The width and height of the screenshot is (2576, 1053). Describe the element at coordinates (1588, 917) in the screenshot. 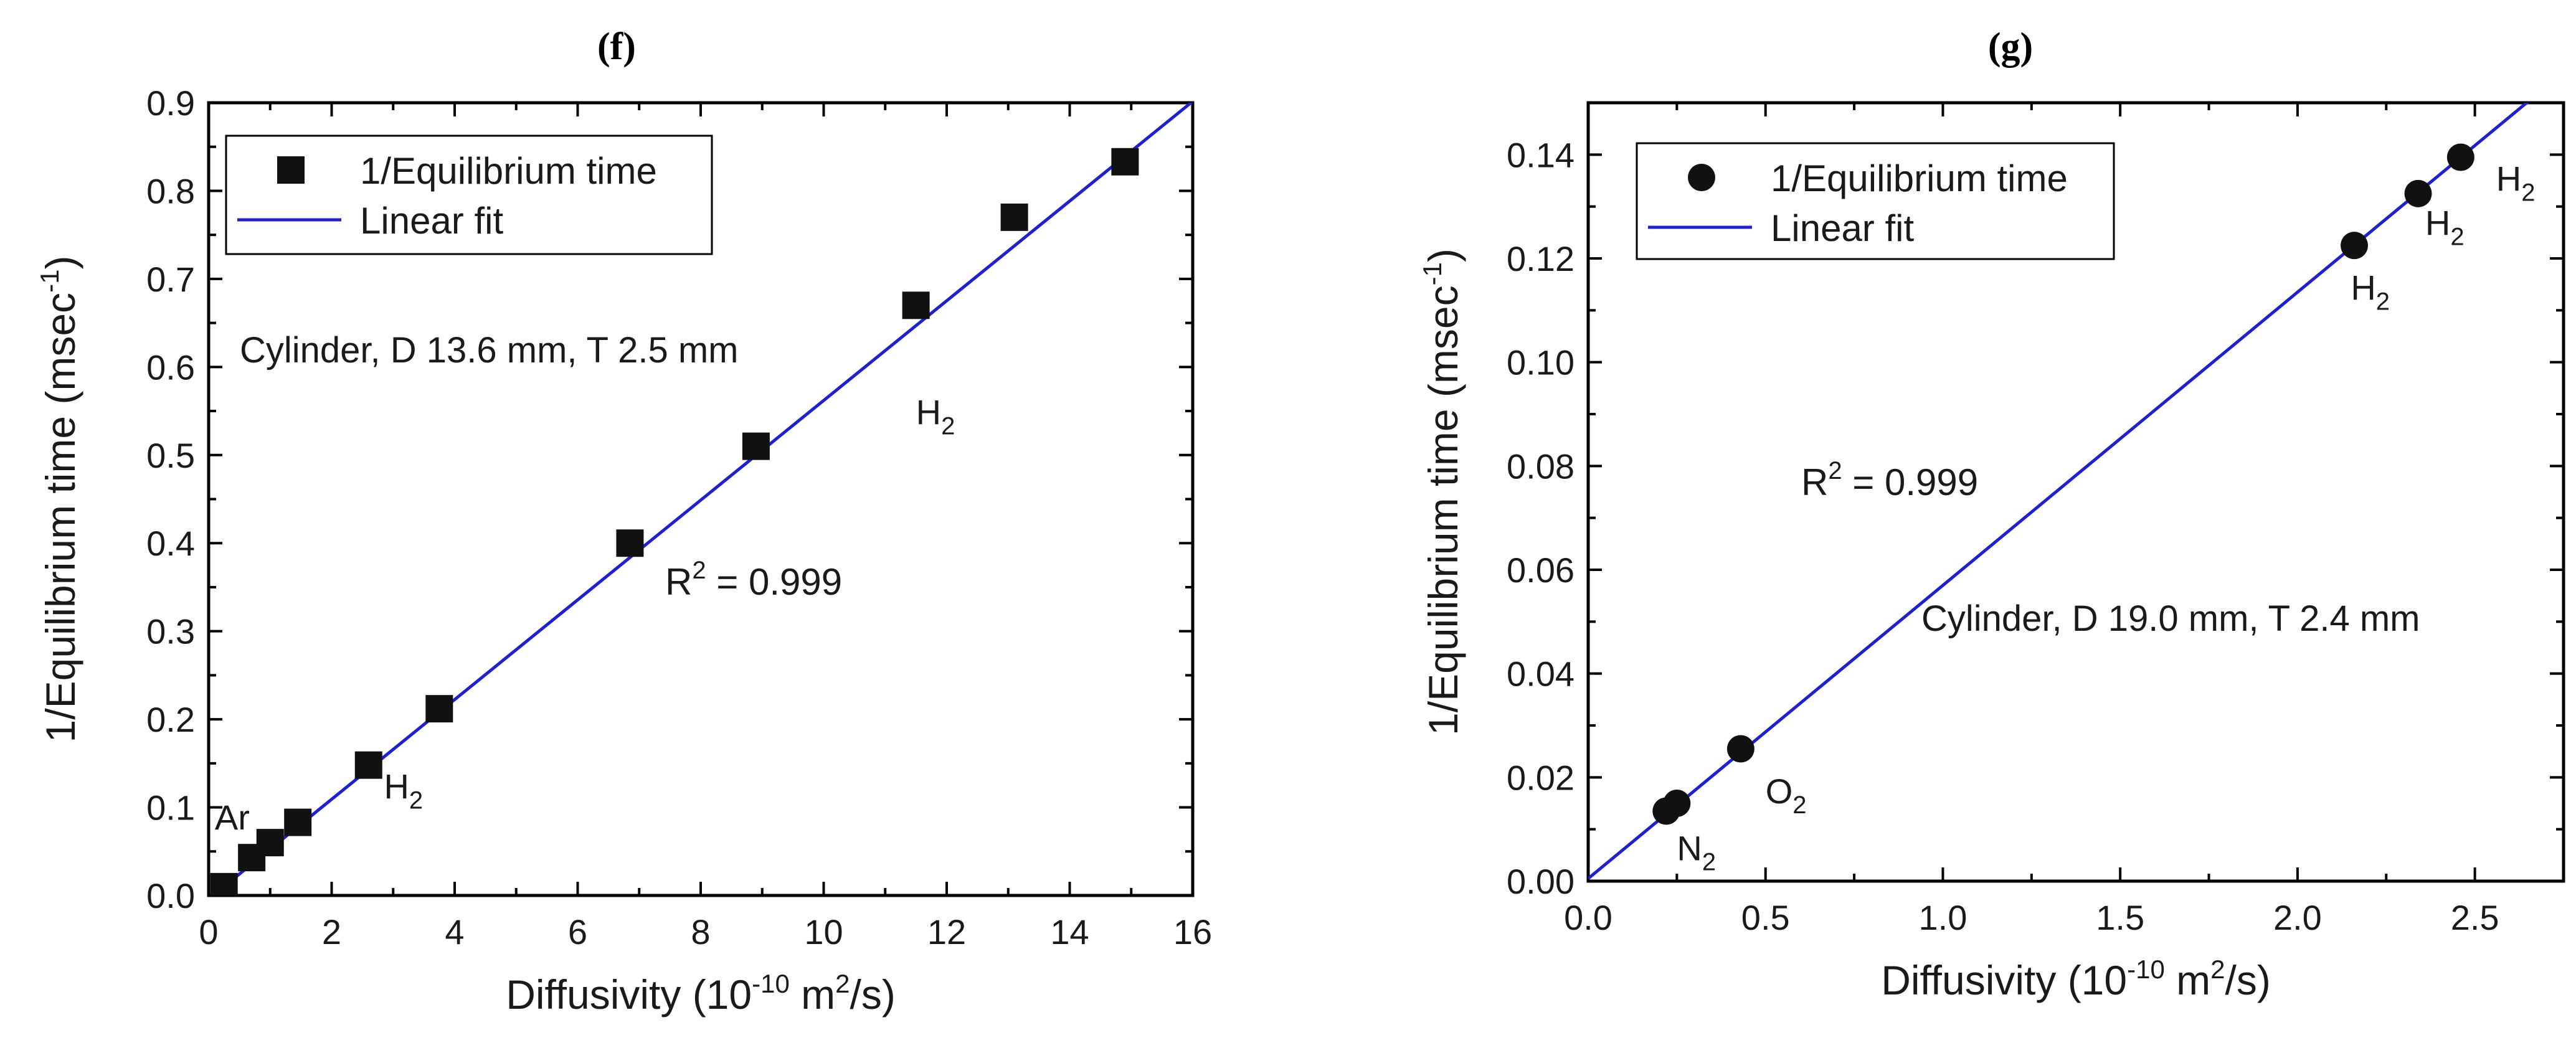

I see `x-tick-label: 0.0` at that location.